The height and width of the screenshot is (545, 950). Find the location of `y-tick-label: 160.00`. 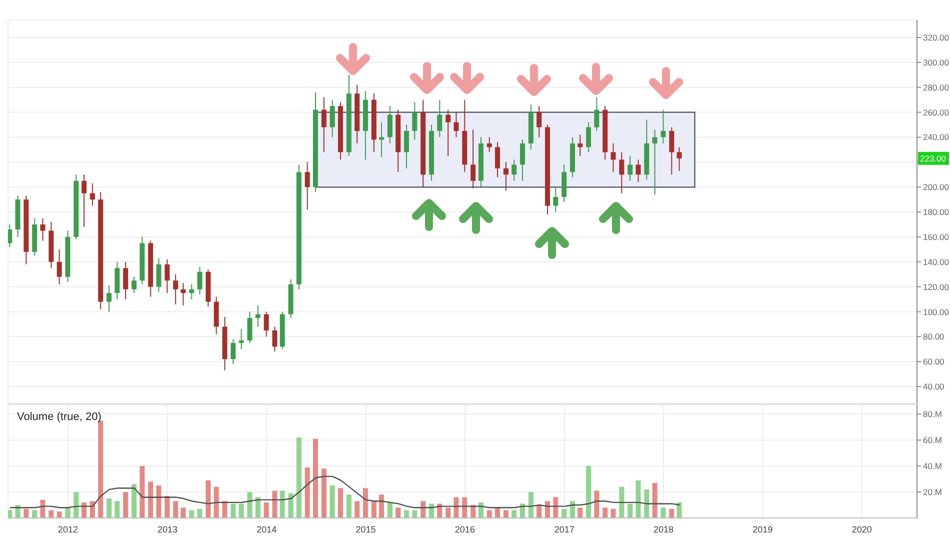

y-tick-label: 160.00 is located at coordinates (936, 237).